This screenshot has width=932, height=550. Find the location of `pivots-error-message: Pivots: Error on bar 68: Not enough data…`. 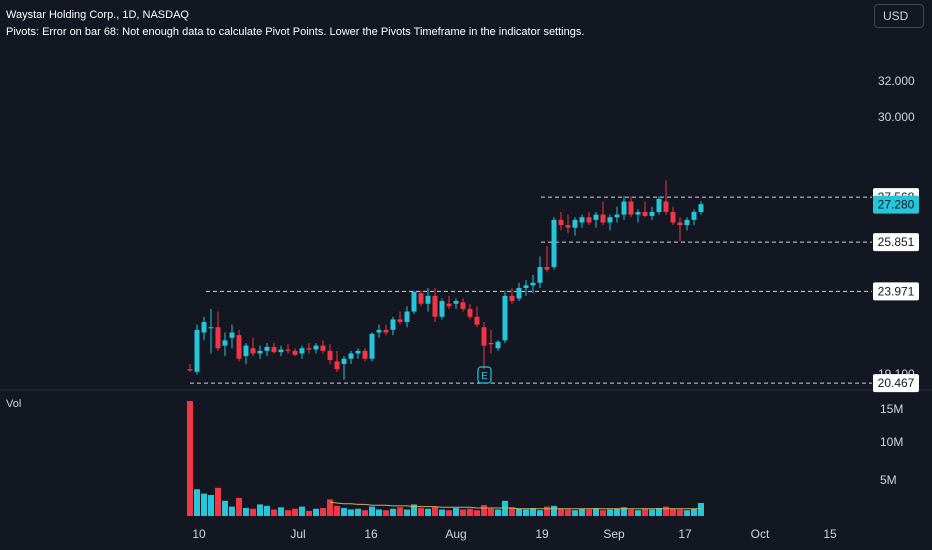

pivots-error-message: Pivots: Error on bar 68: Not enough data… is located at coordinates (295, 32).